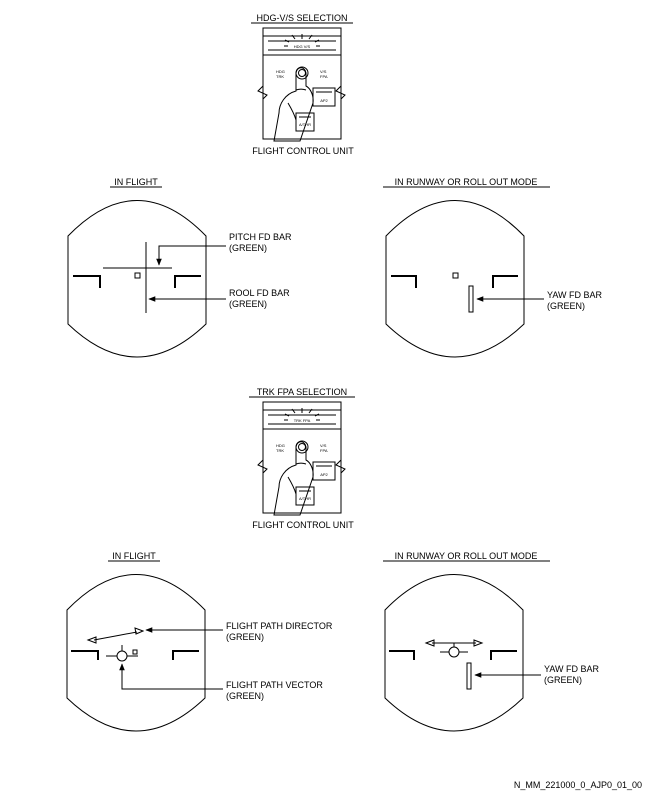  I want to click on fpd-color: (GREEN), so click(245, 637).